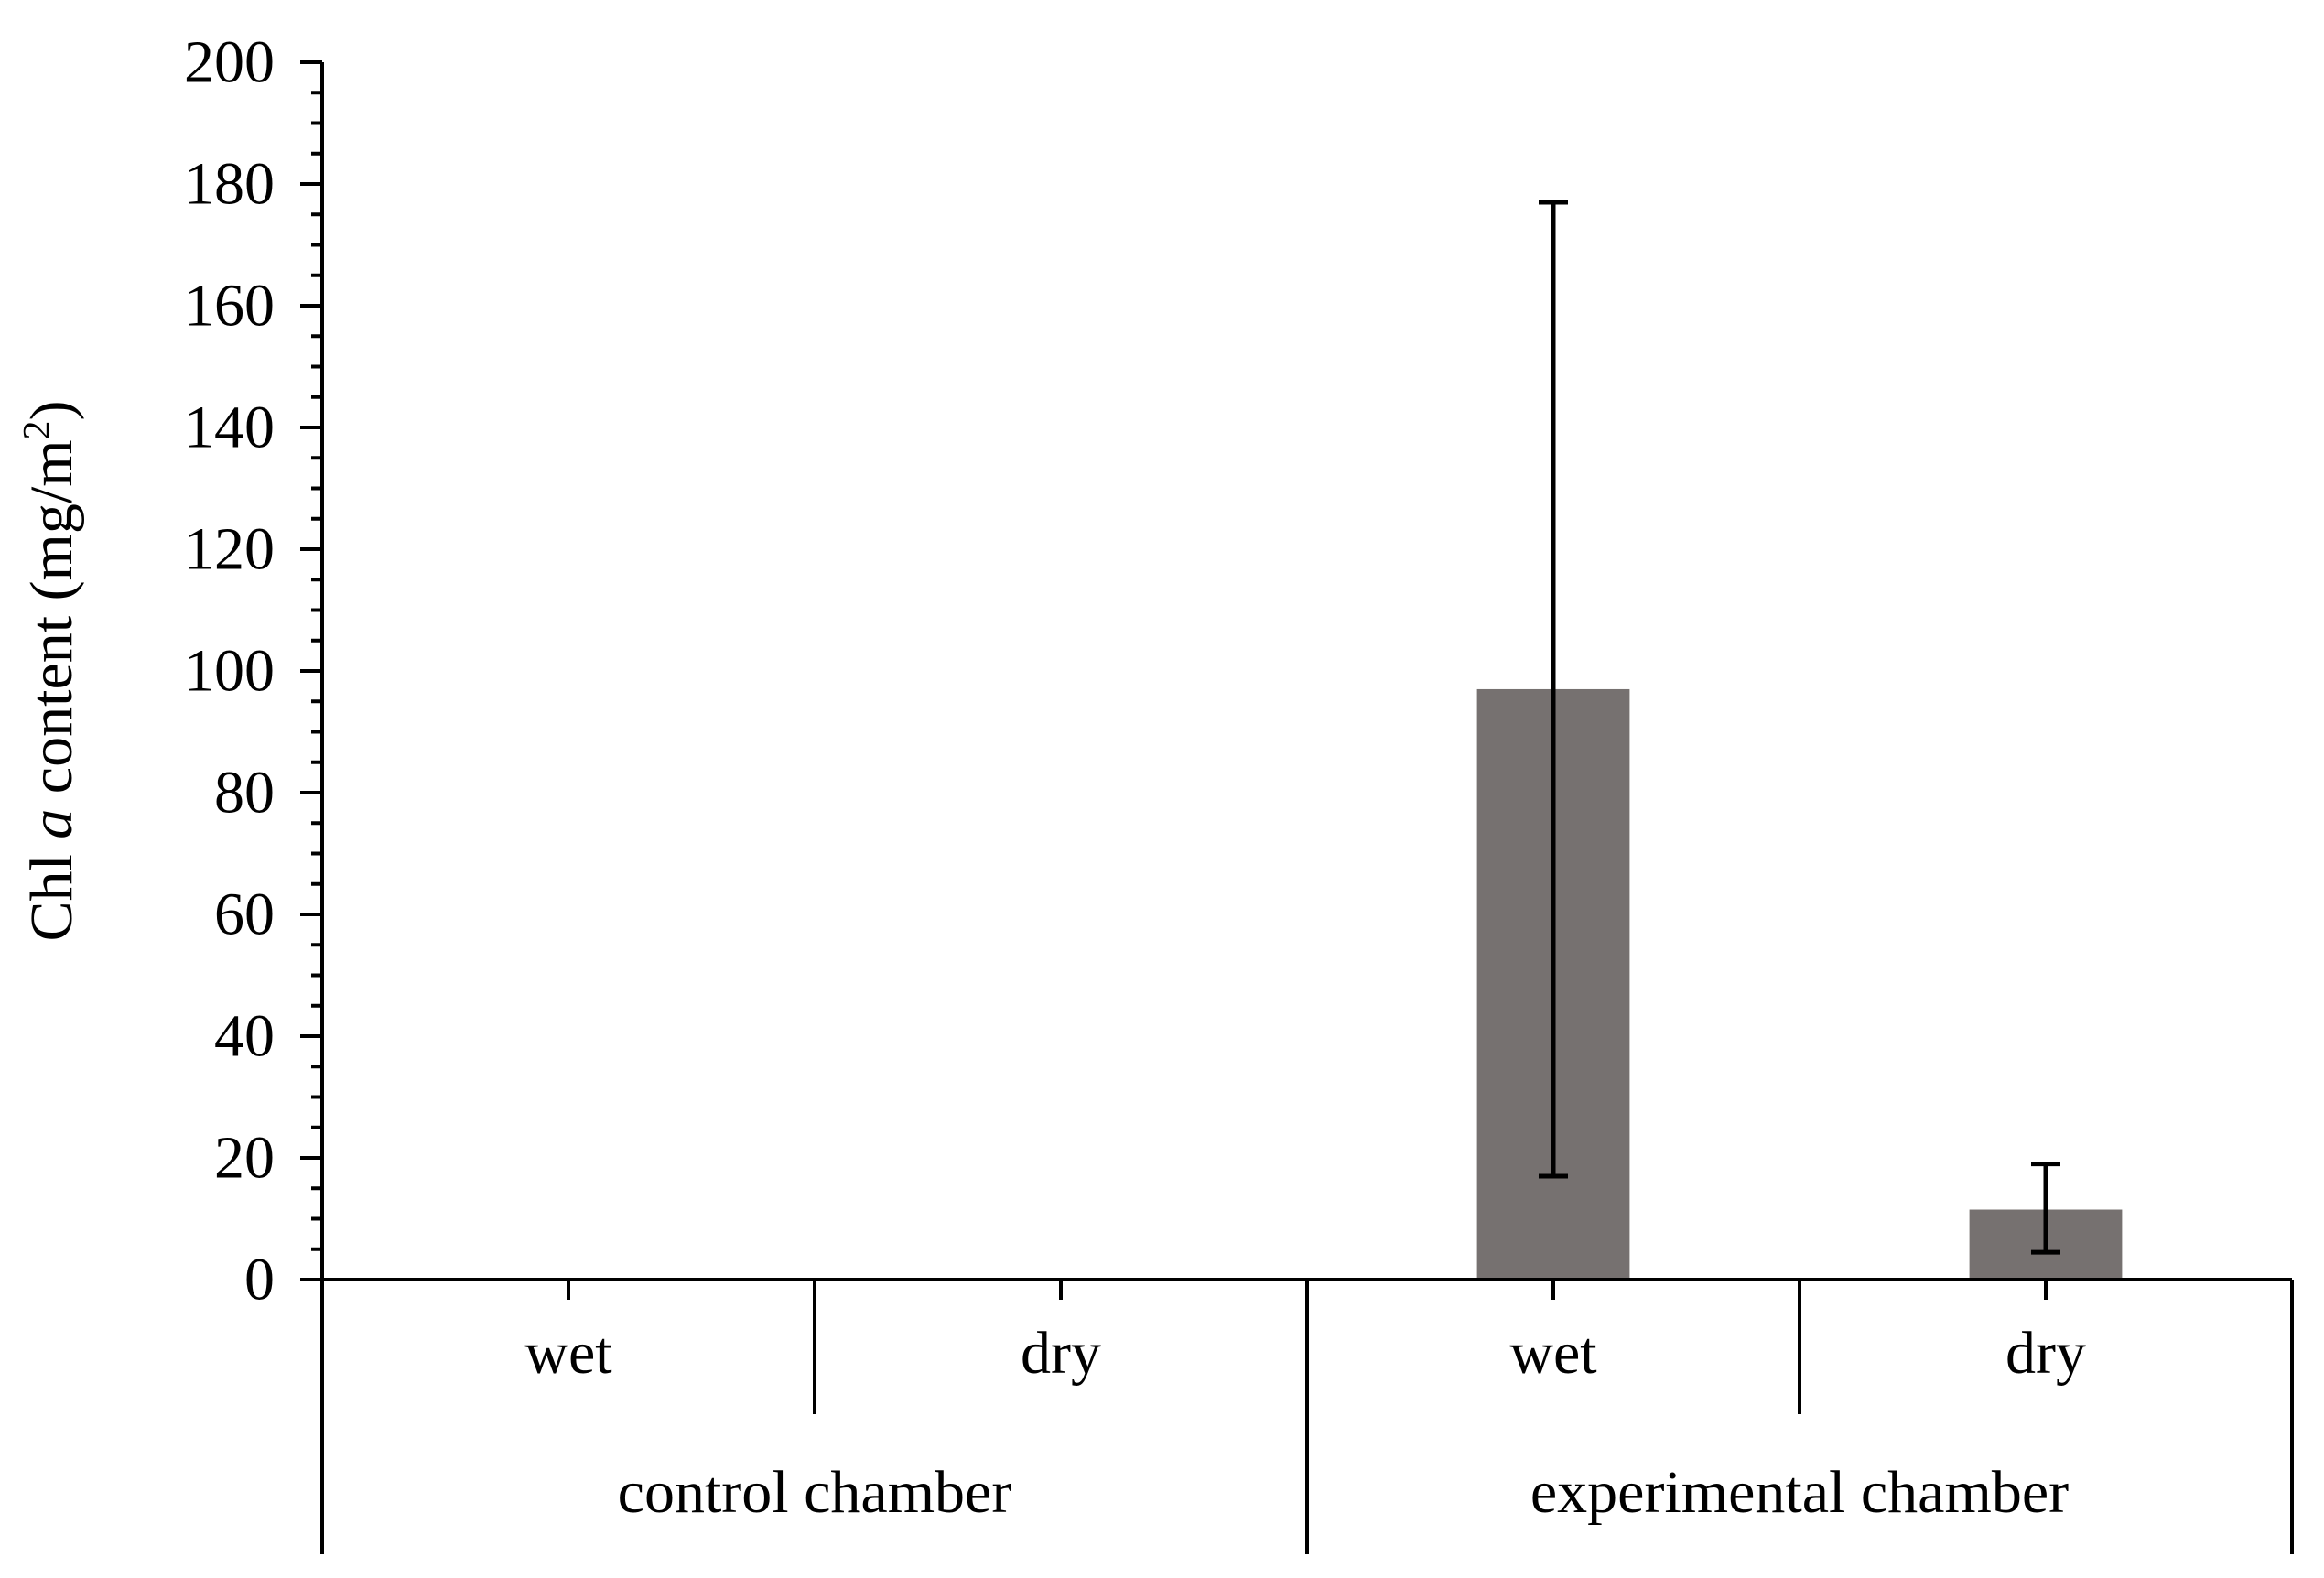 Image resolution: width=2324 pixels, height=1578 pixels. Describe the element at coordinates (311, 670) in the screenshot. I see `y-ticks` at that location.